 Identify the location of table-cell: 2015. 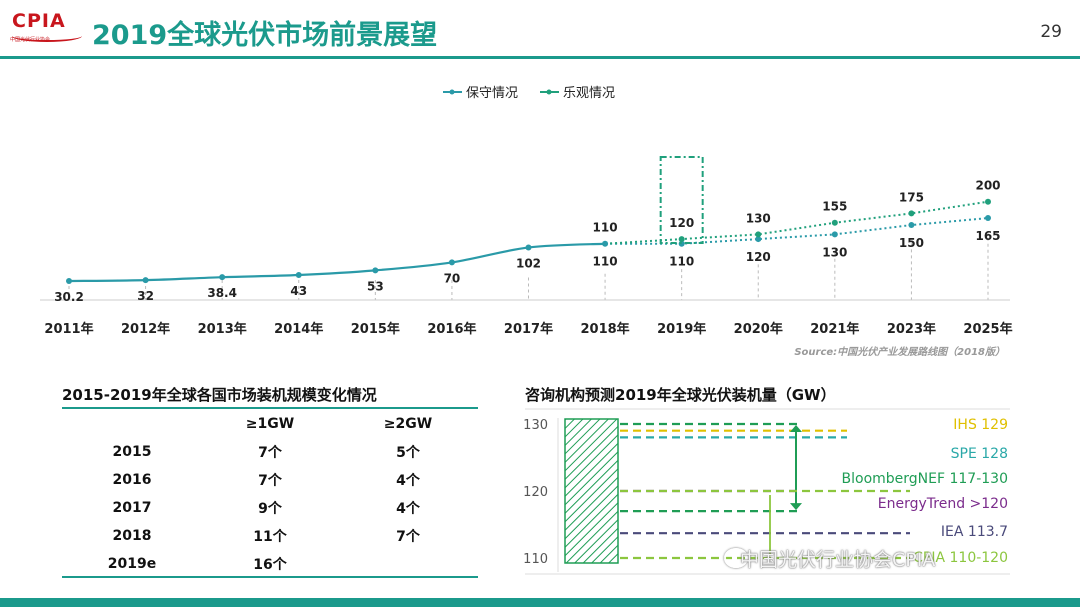
(132, 452).